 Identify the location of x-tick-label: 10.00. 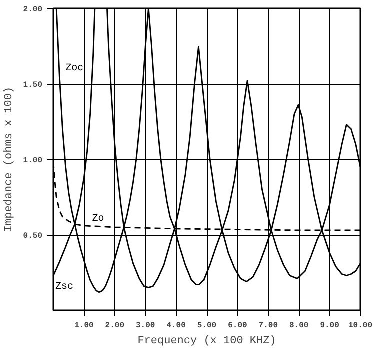
(360, 326).